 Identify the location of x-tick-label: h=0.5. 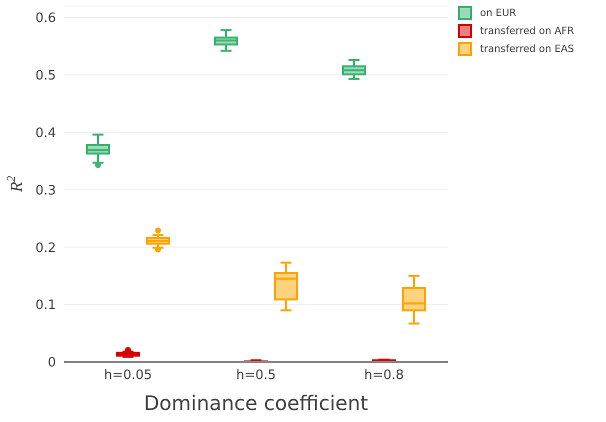
(256, 376).